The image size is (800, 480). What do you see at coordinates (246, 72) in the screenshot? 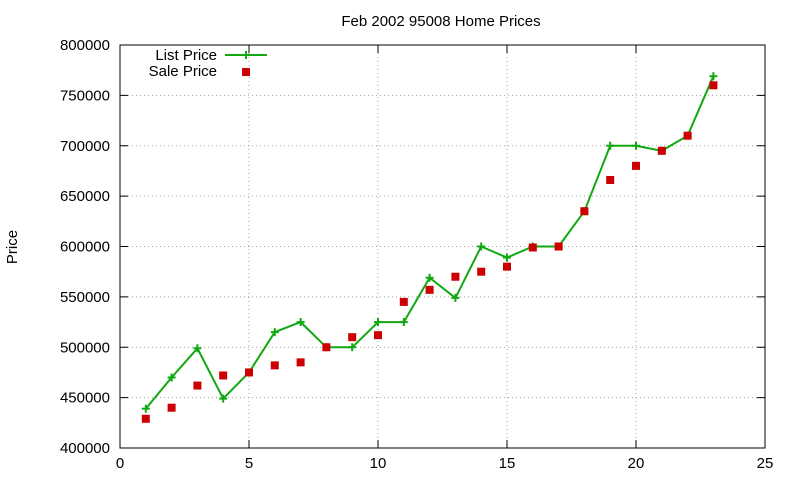
I see `legend-marker-sale-price` at bounding box center [246, 72].